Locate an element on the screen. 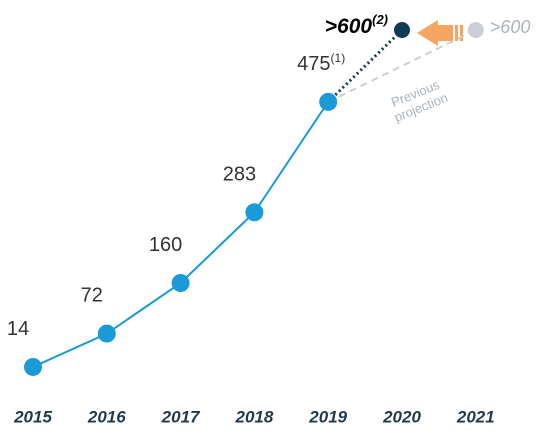 This screenshot has width=548, height=431. x-tick-label: 2017 is located at coordinates (181, 416).